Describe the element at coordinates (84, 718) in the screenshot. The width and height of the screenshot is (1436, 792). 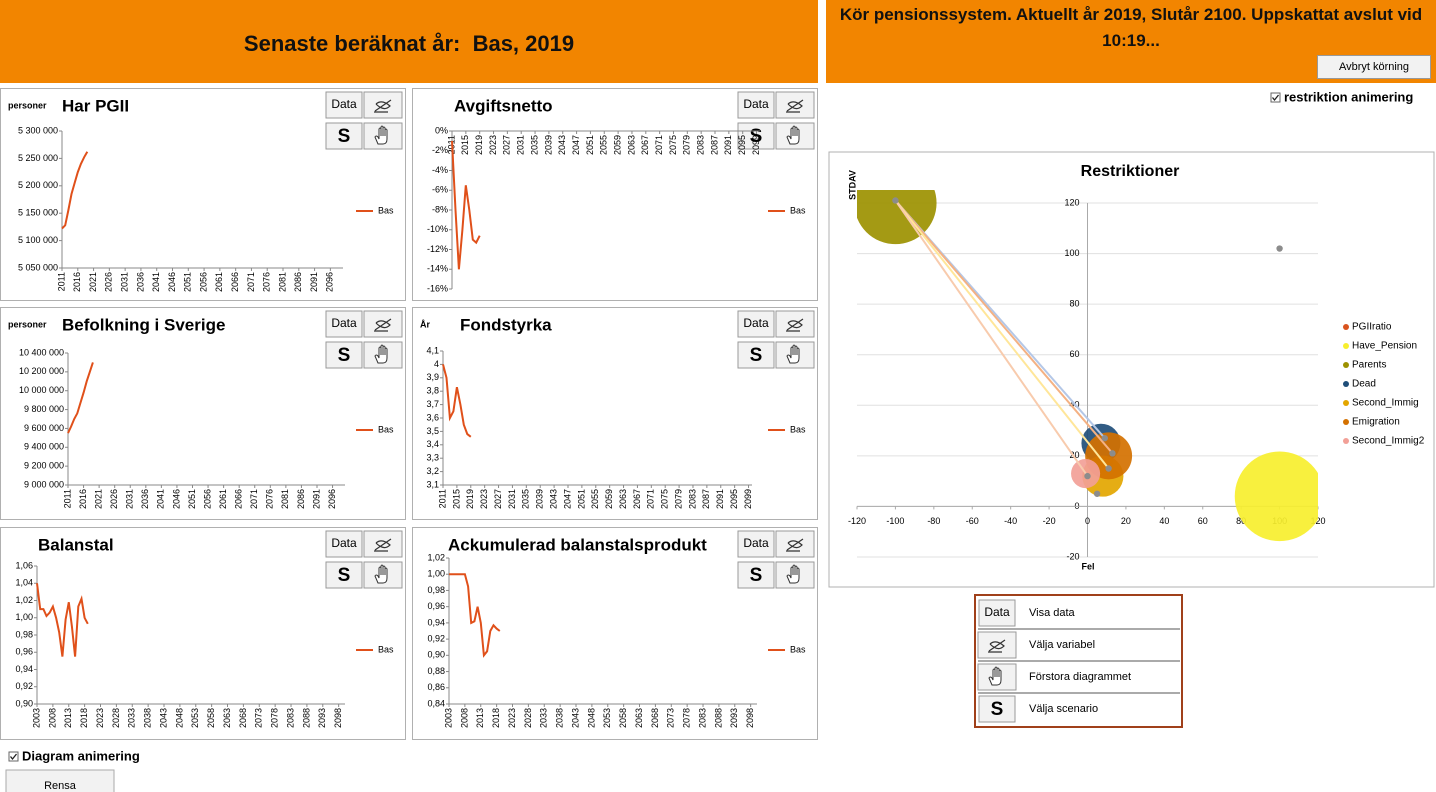
I see `x-tick-label: 2018` at that location.